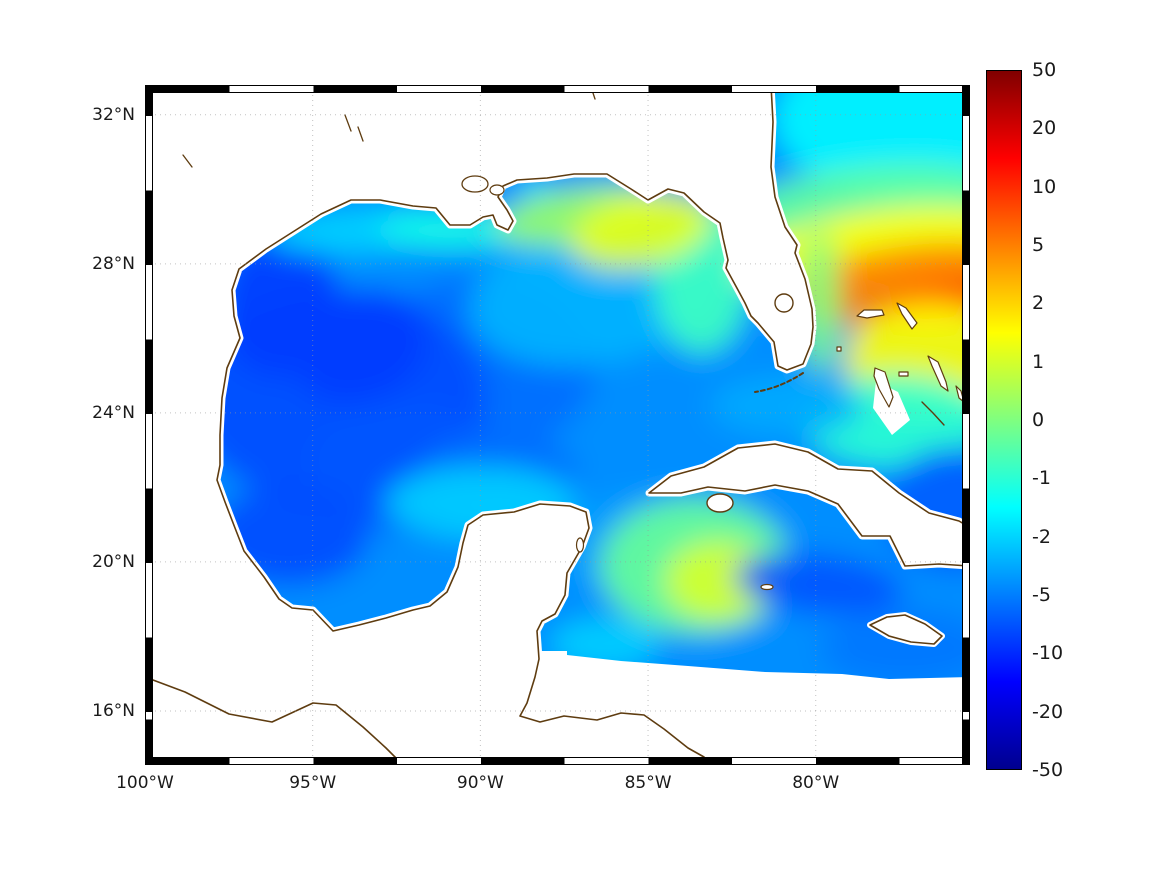 The height and width of the screenshot is (875, 1167). I want to click on map-frame-right, so click(966, 425).